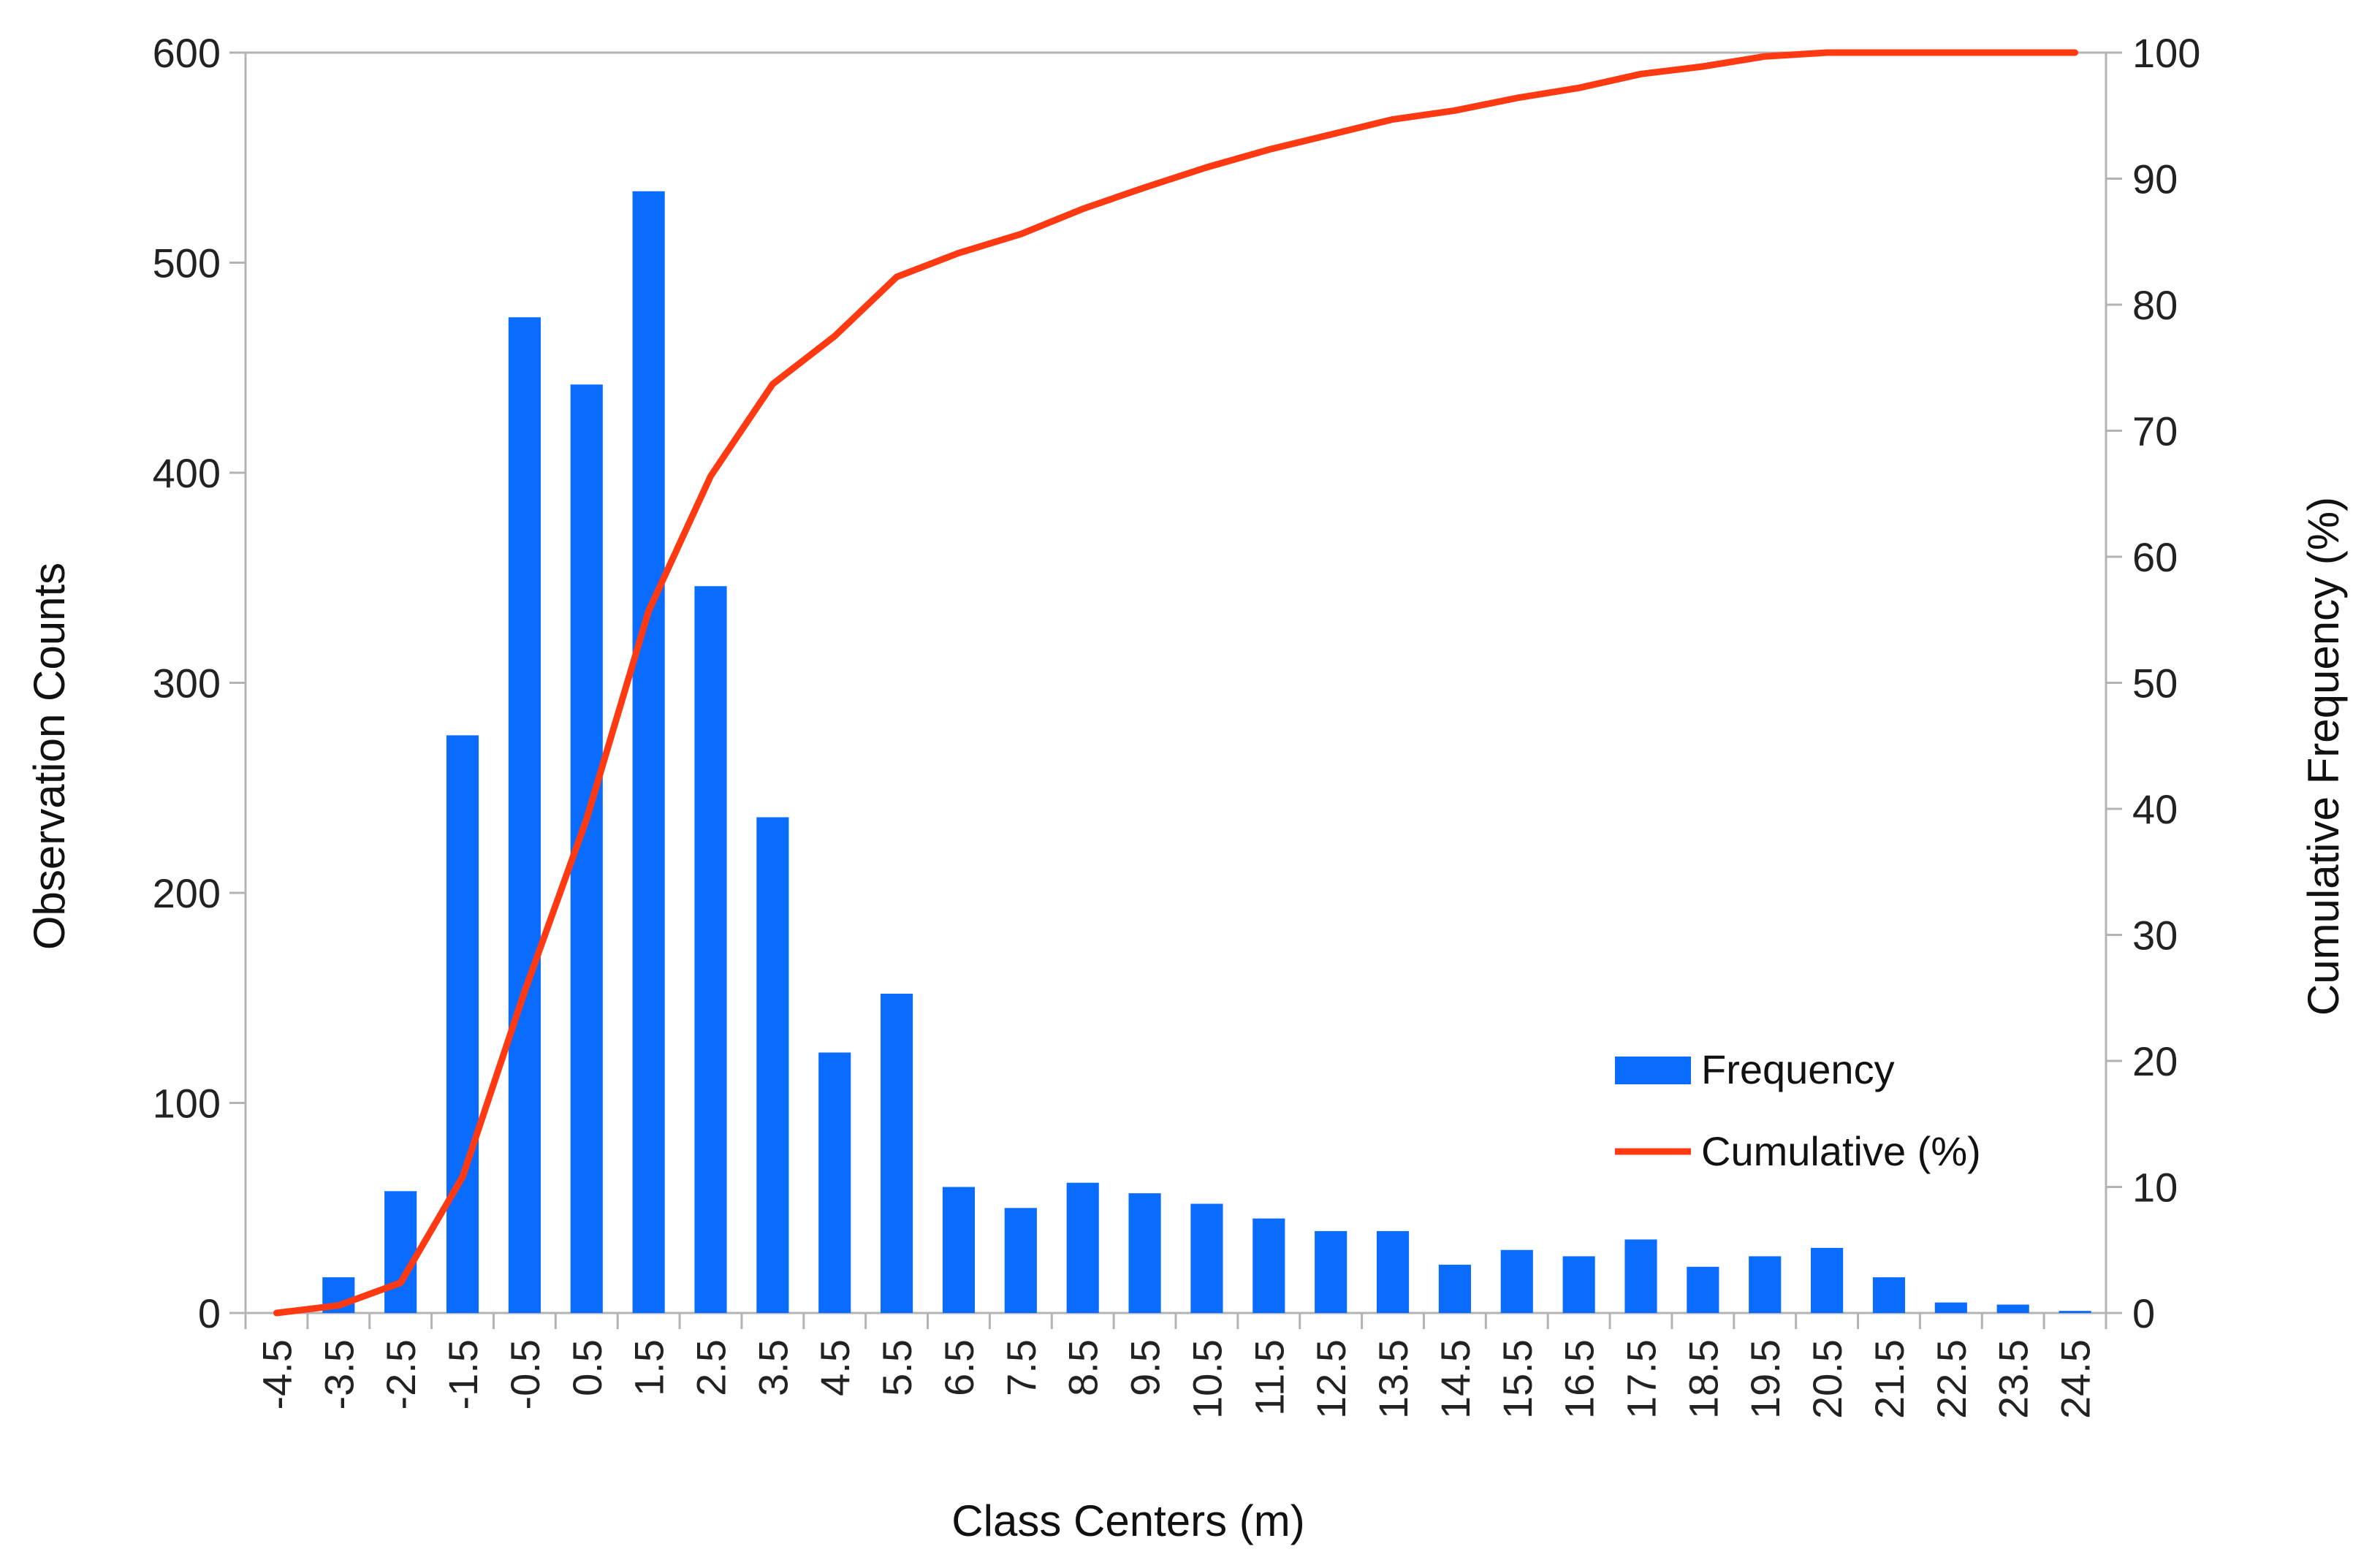 The width and height of the screenshot is (2372, 1568). I want to click on right-axis: 0 10 20 30 40 50 60 70 80 90 100, so click(2153, 683).